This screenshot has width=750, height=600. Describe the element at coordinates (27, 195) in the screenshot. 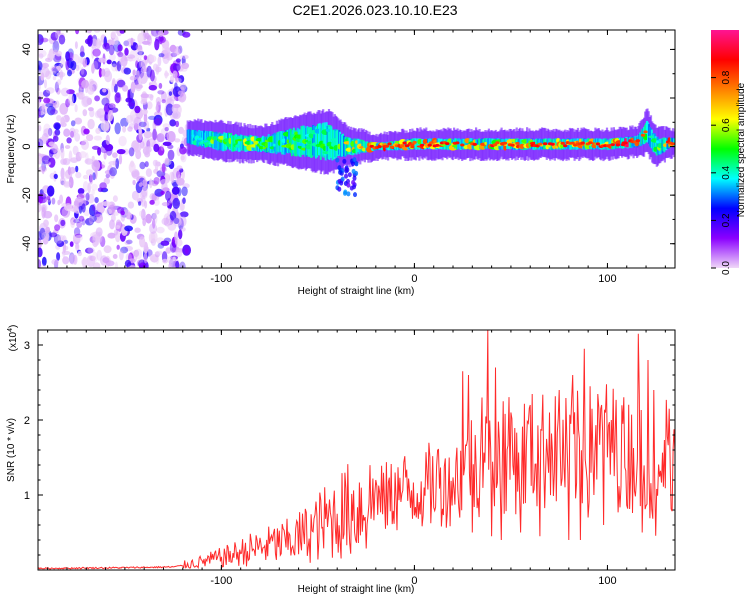

I see `y-tick-label: -20` at that location.